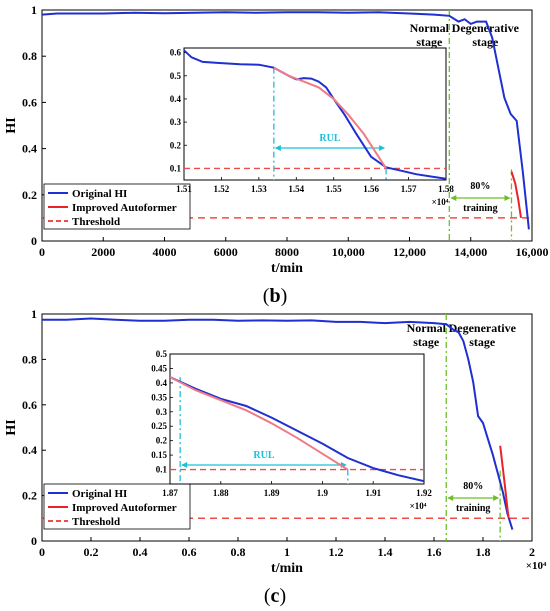 This screenshot has height=611, width=550. Describe the element at coordinates (226, 252) in the screenshot. I see `x-tick-label: 6000` at that location.